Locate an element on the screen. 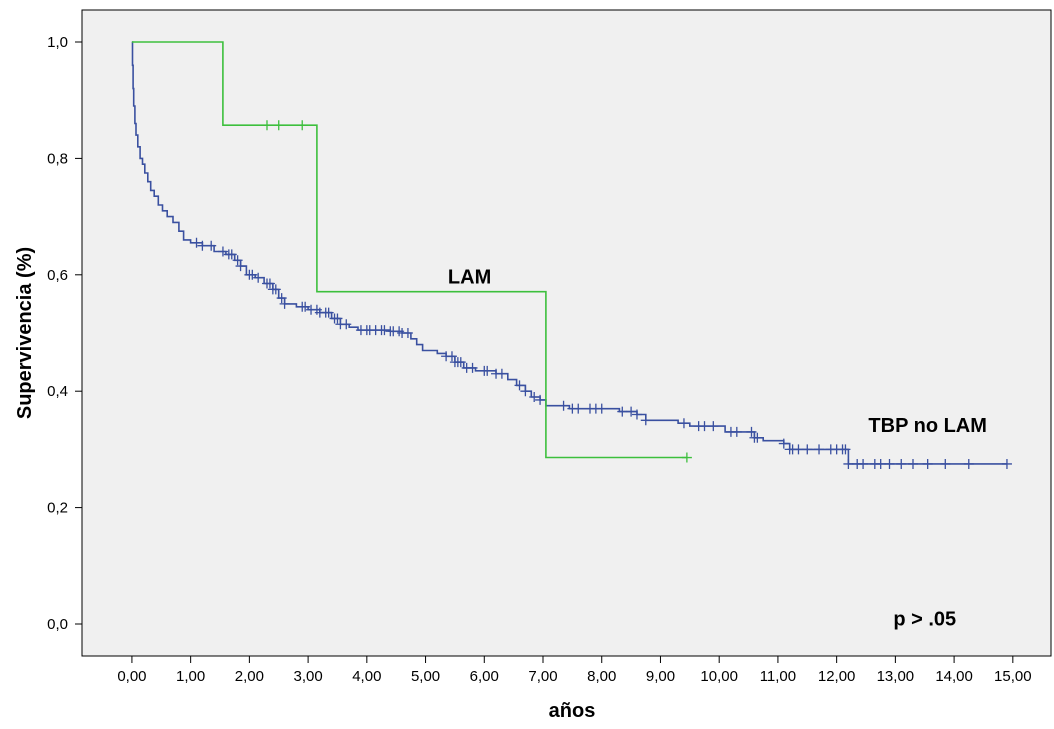 The width and height of the screenshot is (1054, 729). y-tick-label: 0,4 is located at coordinates (57, 391).